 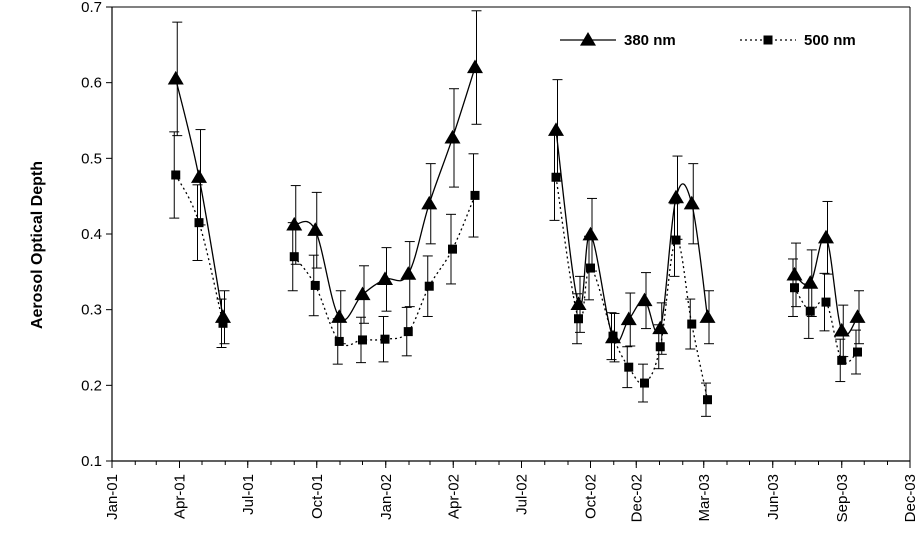 What do you see at coordinates (830, 40) in the screenshot?
I see `legend-500nm-label: 500 nm` at bounding box center [830, 40].